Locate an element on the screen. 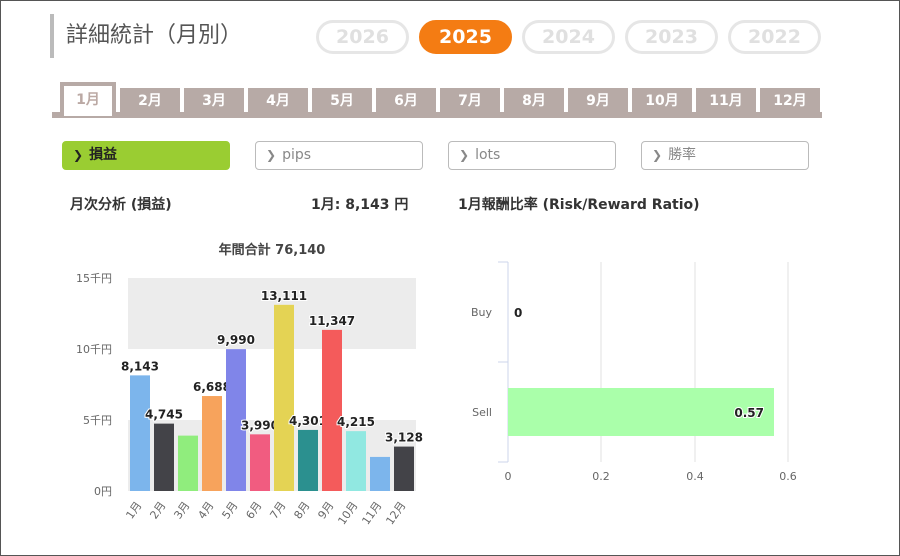 This screenshot has width=900, height=556. x-tick-label: 0 is located at coordinates (508, 476).